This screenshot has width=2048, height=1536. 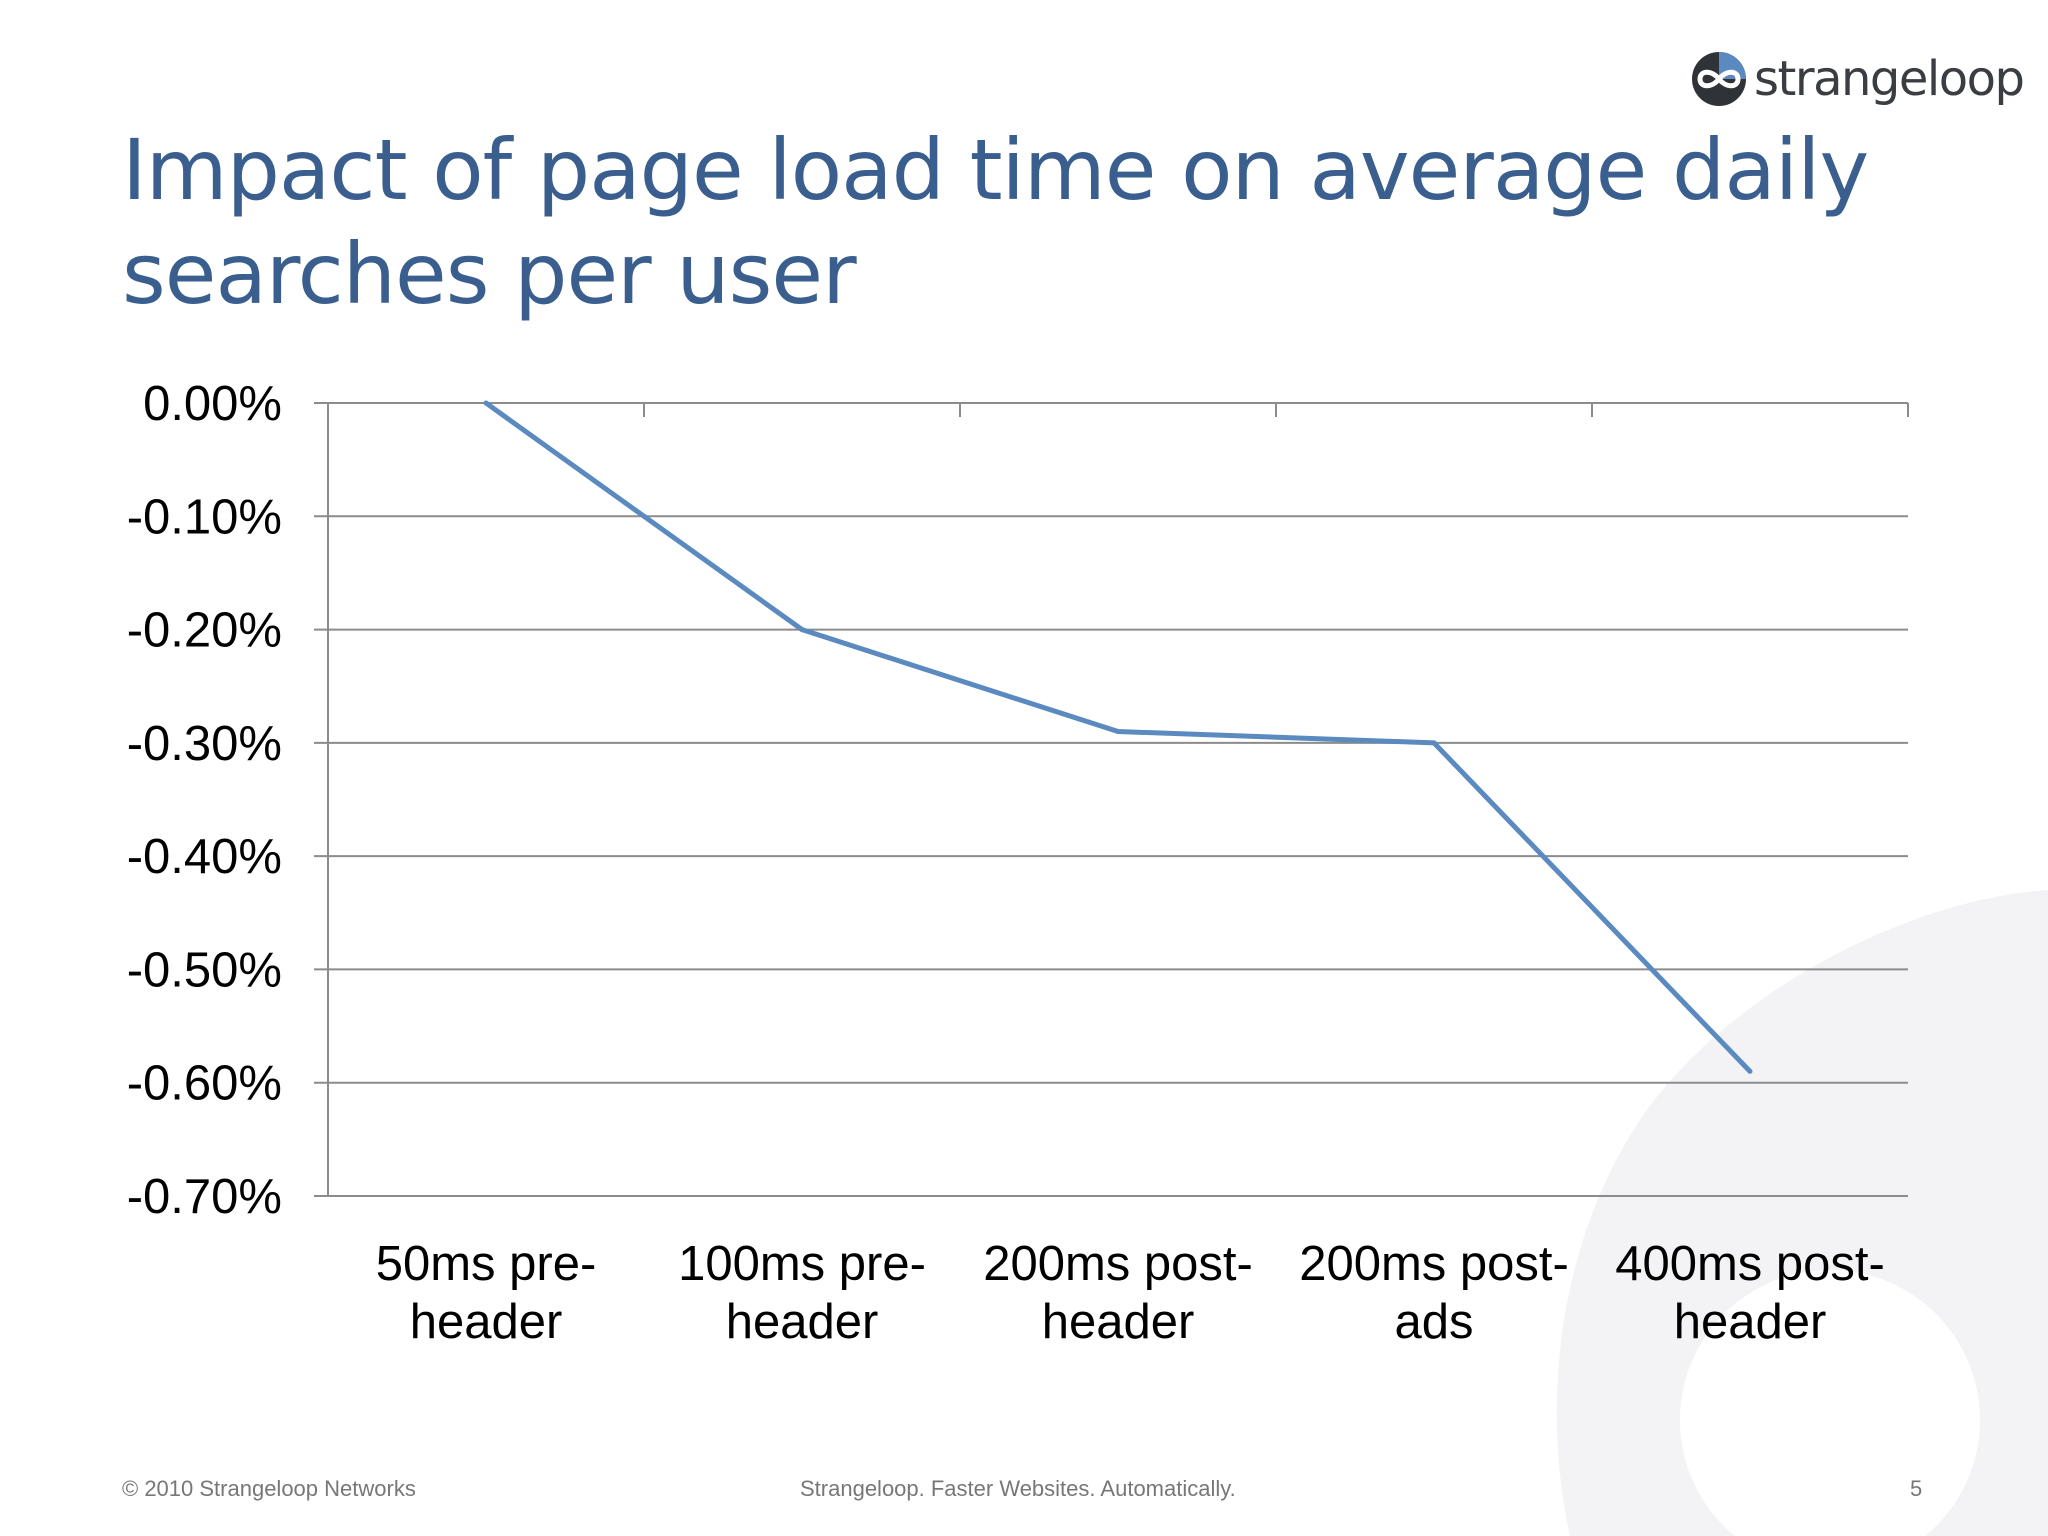 What do you see at coordinates (802, 1293) in the screenshot?
I see `x-tick-label: 100ms pre-header` at bounding box center [802, 1293].